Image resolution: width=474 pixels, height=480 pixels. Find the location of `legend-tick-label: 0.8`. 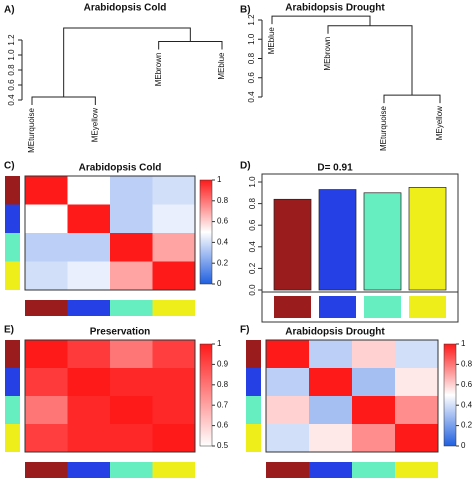

legend-tick-label: 0.8 is located at coordinates (223, 200).